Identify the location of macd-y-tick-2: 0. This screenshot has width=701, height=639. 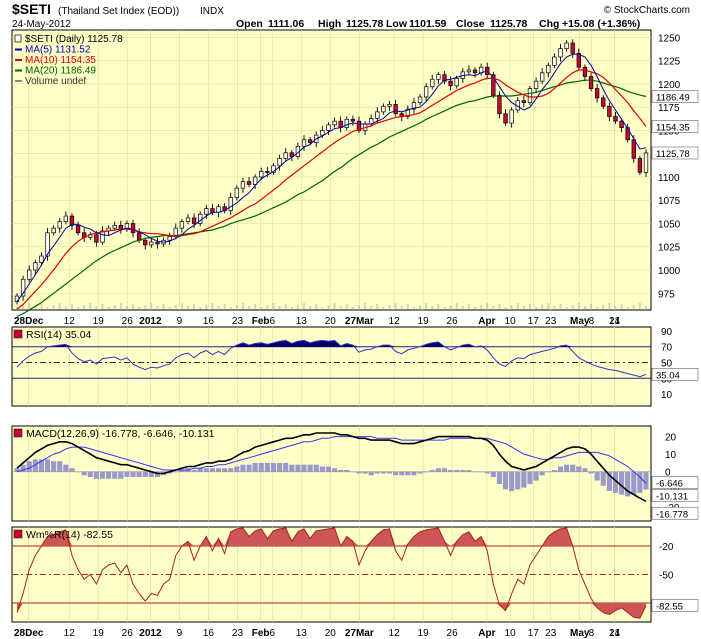
(668, 473).